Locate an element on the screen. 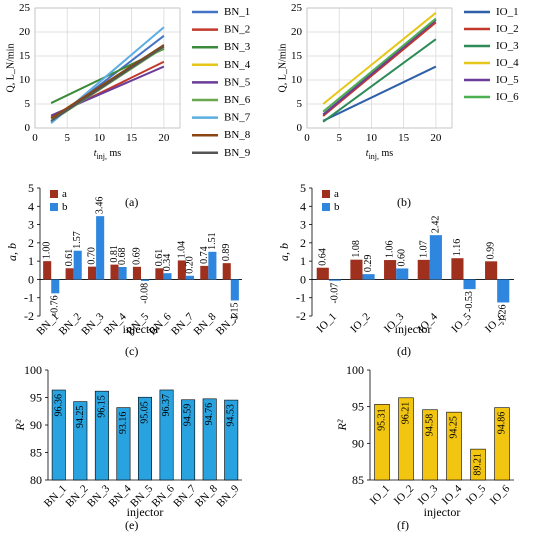 This screenshot has width=550, height=535. data-label: -1.15 is located at coordinates (234, 312).